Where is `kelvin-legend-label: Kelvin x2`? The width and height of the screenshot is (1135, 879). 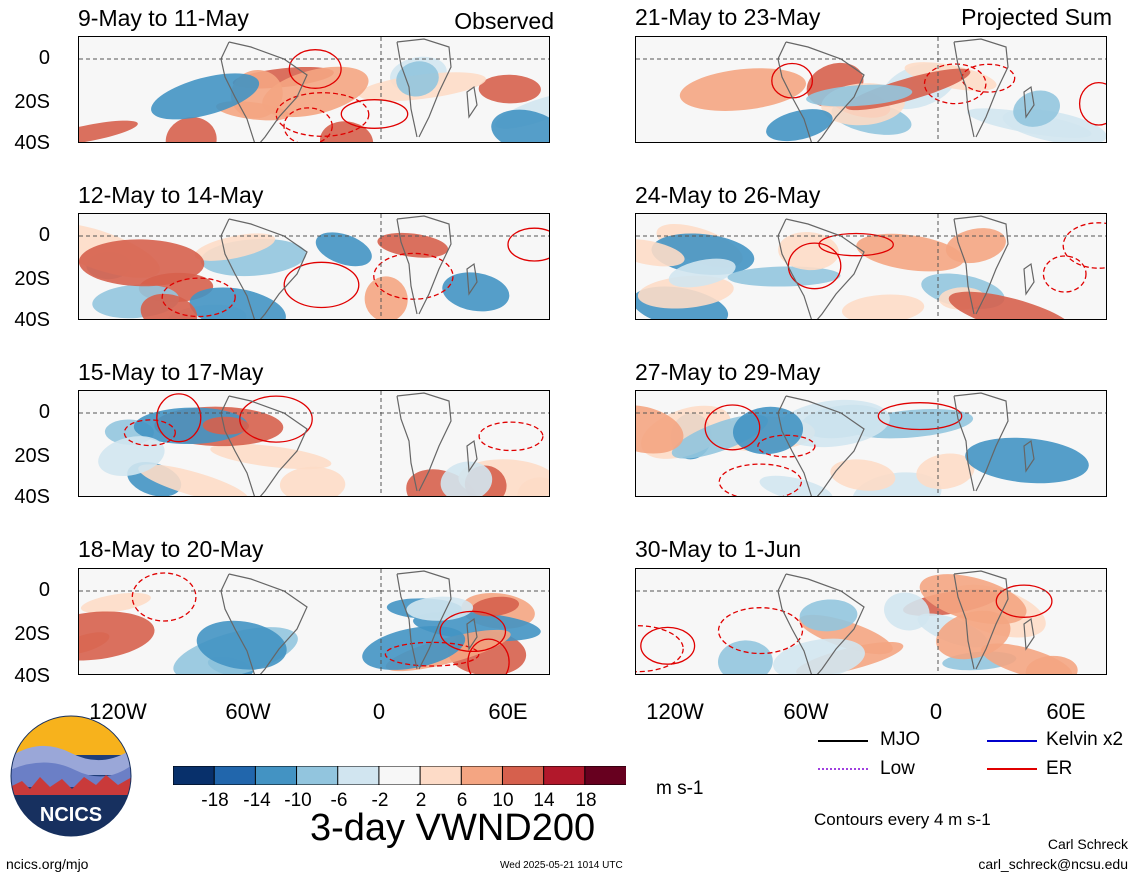 kelvin-legend-label: Kelvin x2 is located at coordinates (1085, 739).